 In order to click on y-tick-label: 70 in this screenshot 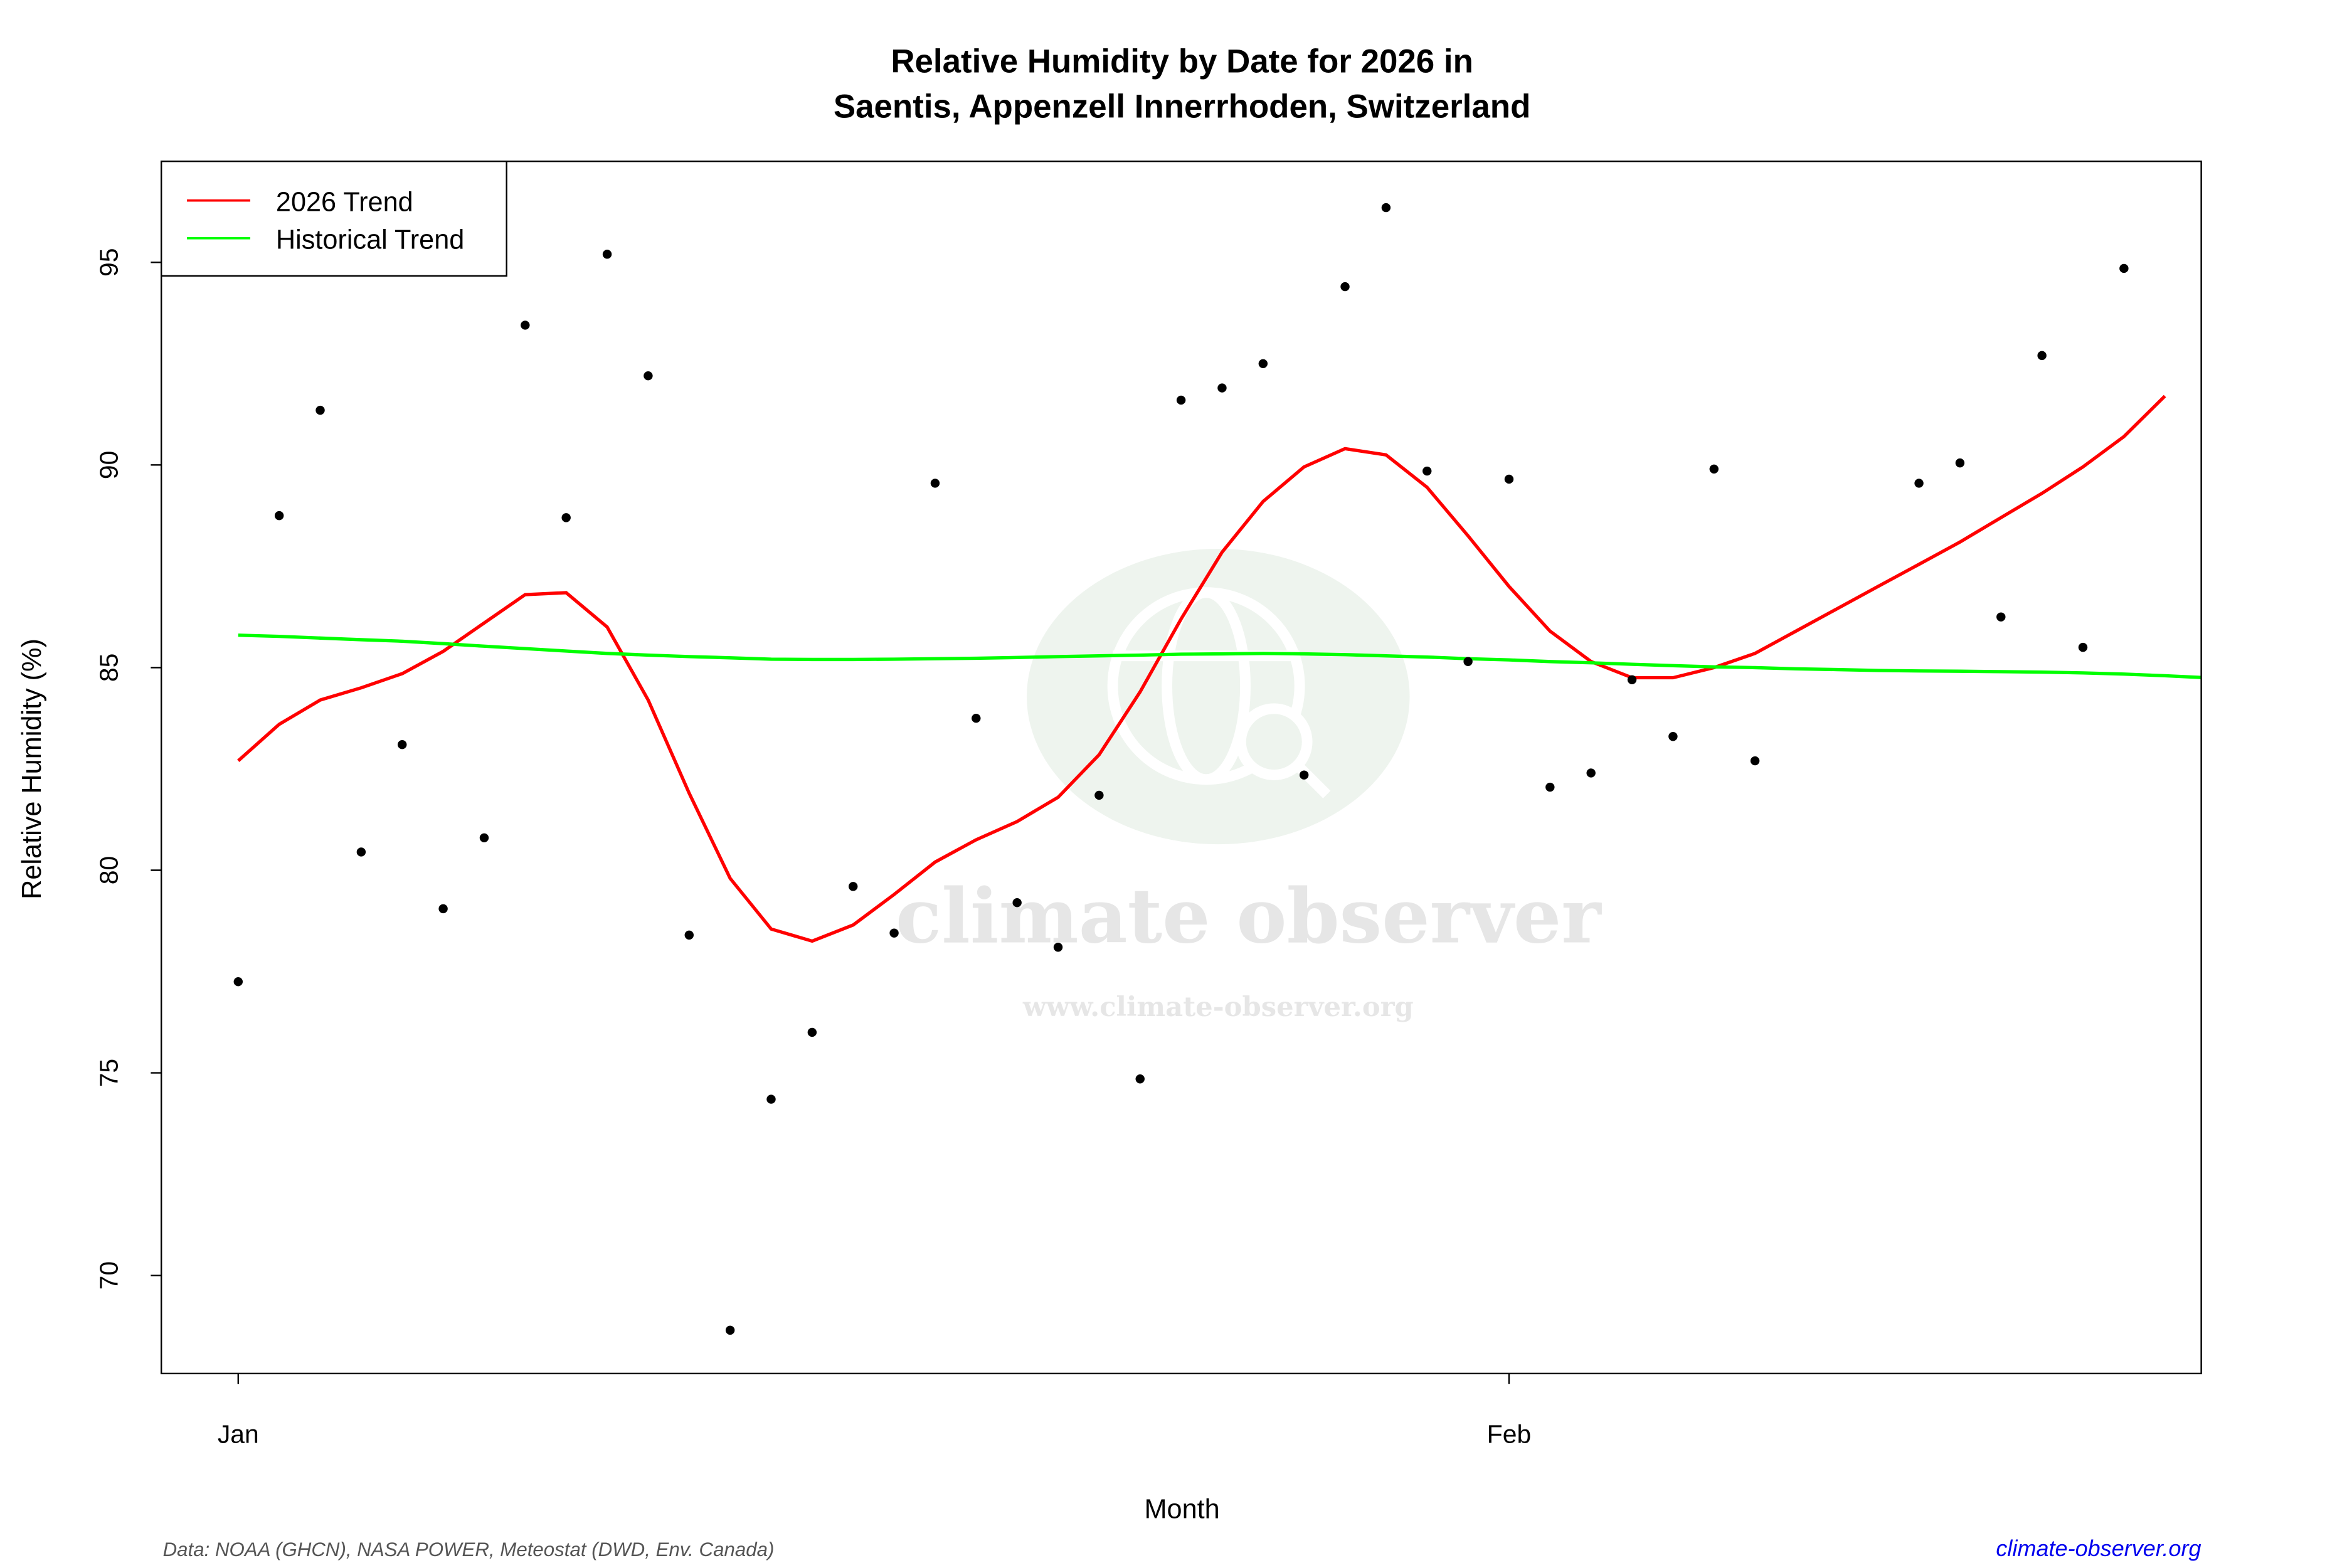, I will do `click(109, 1275)`.